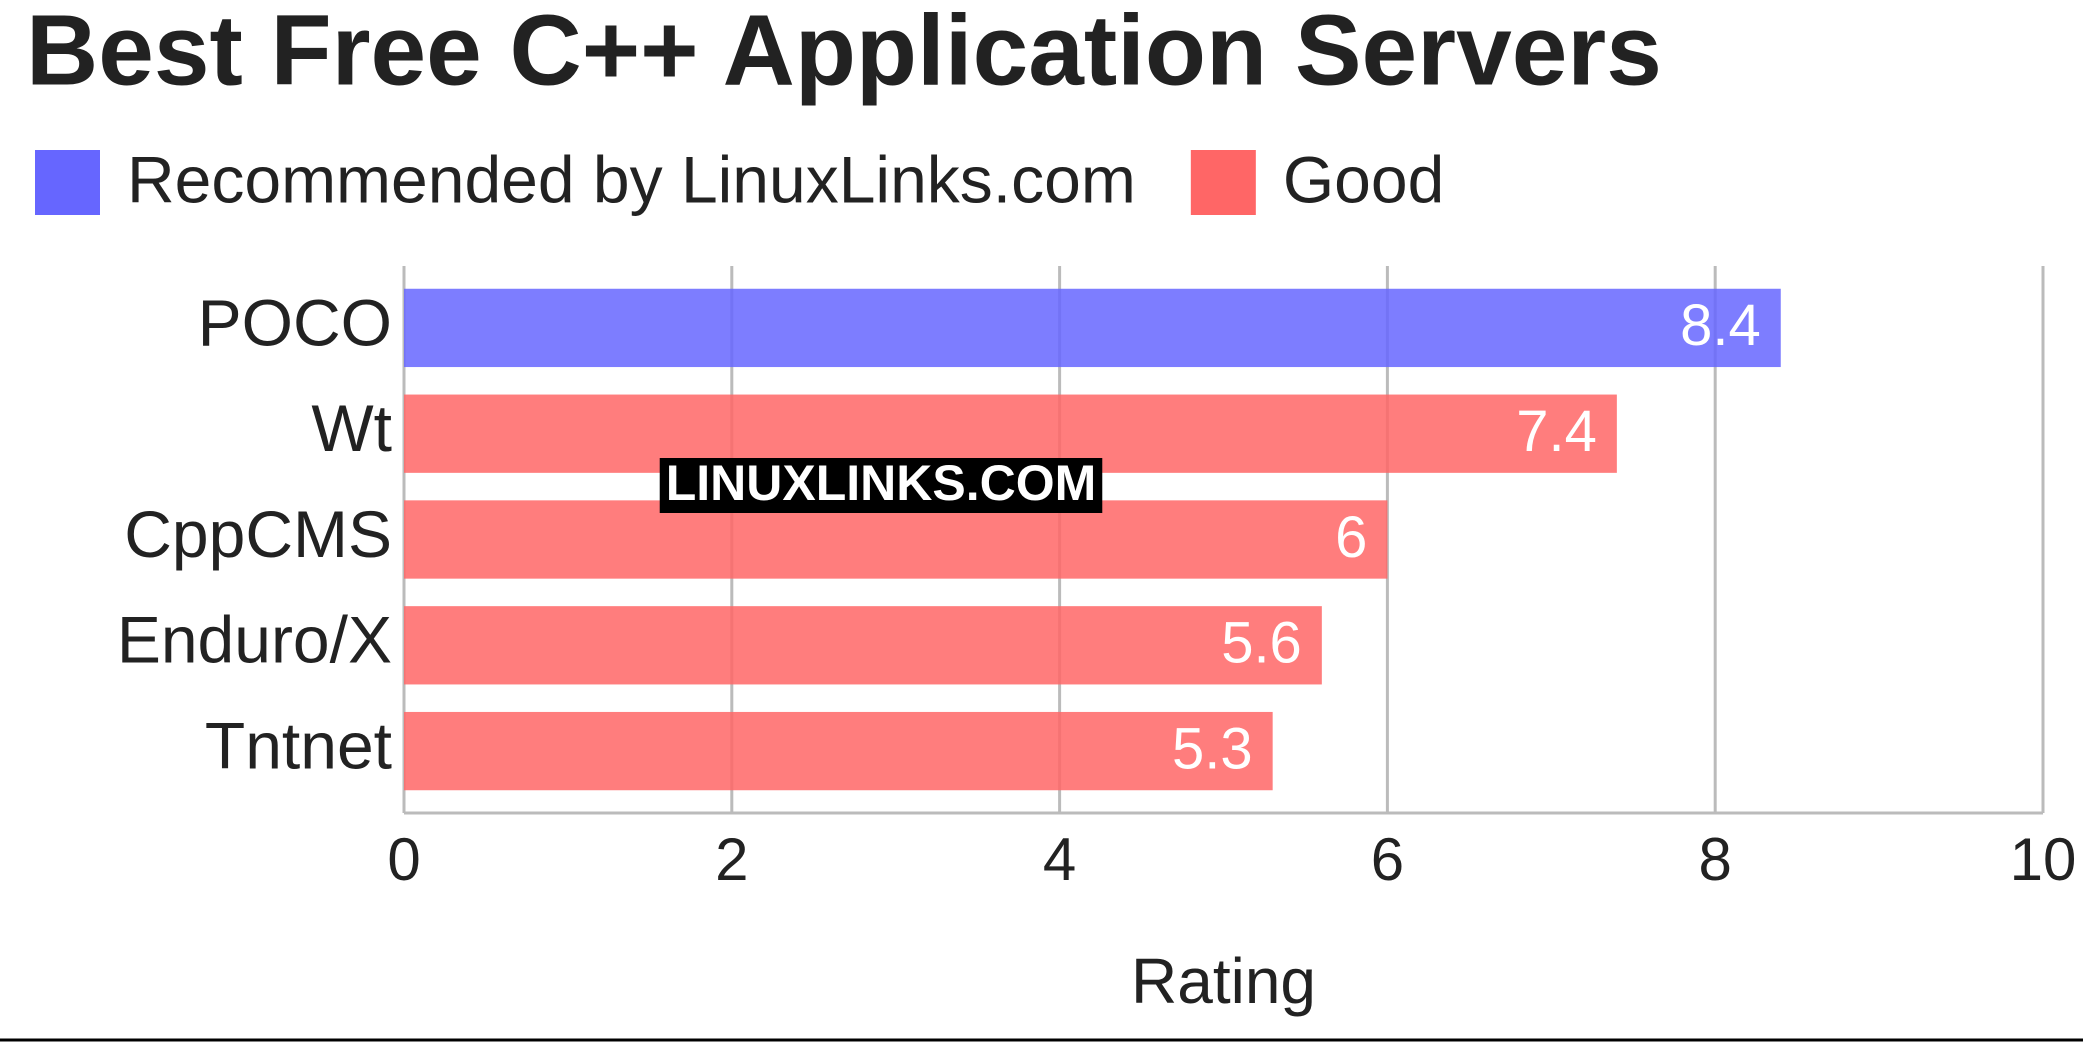  Describe the element at coordinates (1223, 981) in the screenshot. I see `x-axis-label: Rating` at that location.